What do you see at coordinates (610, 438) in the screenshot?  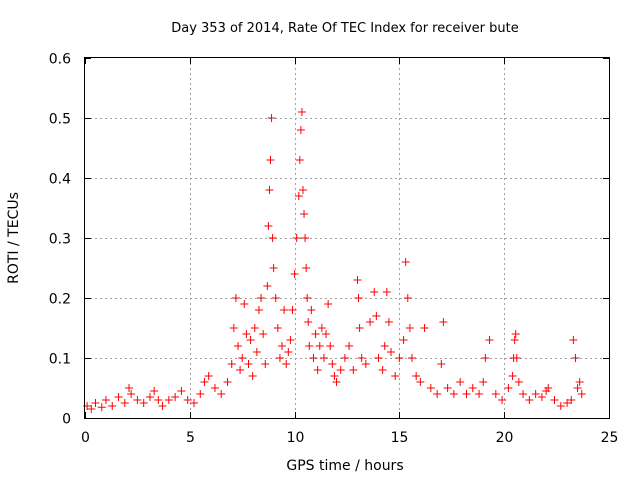 I see `x-tick-label: 25` at bounding box center [610, 438].